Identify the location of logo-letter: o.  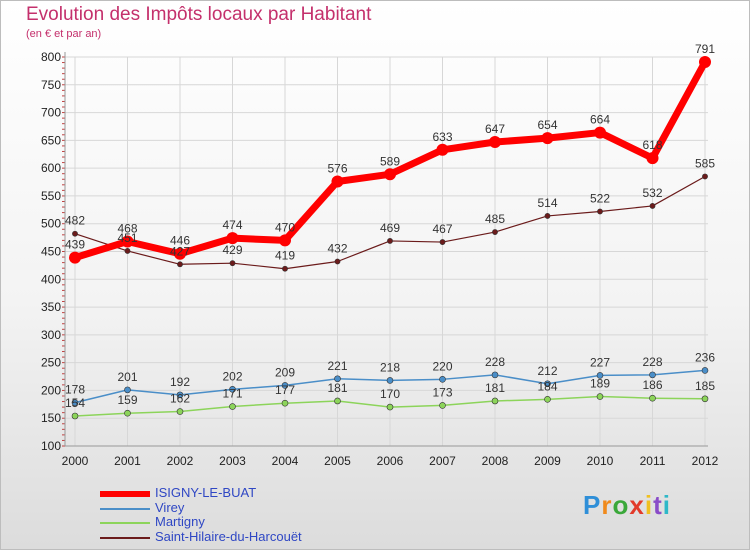
(621, 505).